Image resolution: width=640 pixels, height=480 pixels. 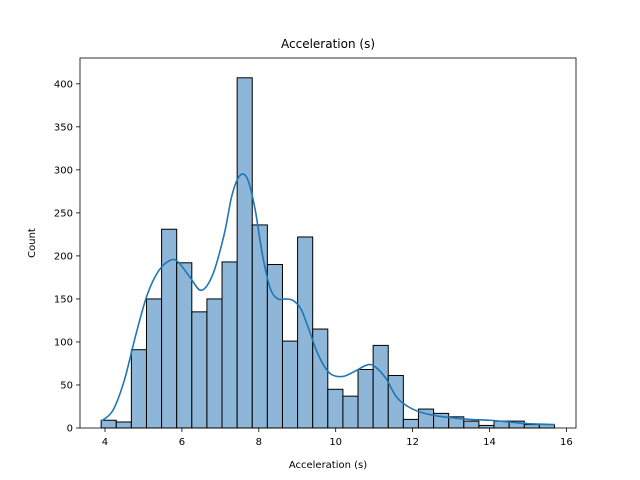 I want to click on y-axis-ticks: 0 50 100 150 200 250 300 350 400, so click(x=67, y=257).